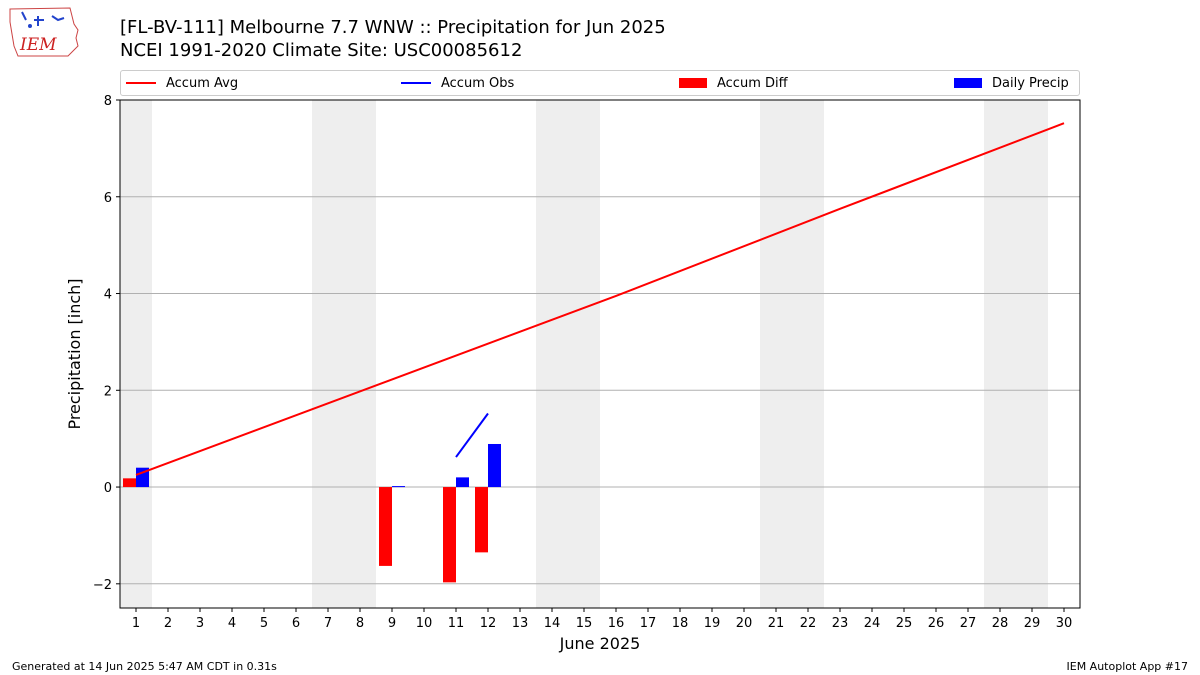  What do you see at coordinates (968, 623) in the screenshot?
I see `x-tick-label: 27` at bounding box center [968, 623].